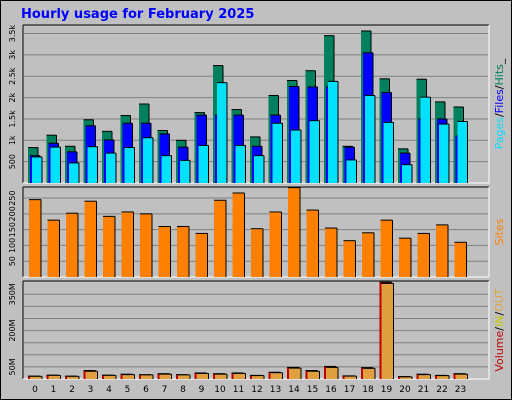 The image size is (512, 400). I want to click on hour-label: 9, so click(202, 390).